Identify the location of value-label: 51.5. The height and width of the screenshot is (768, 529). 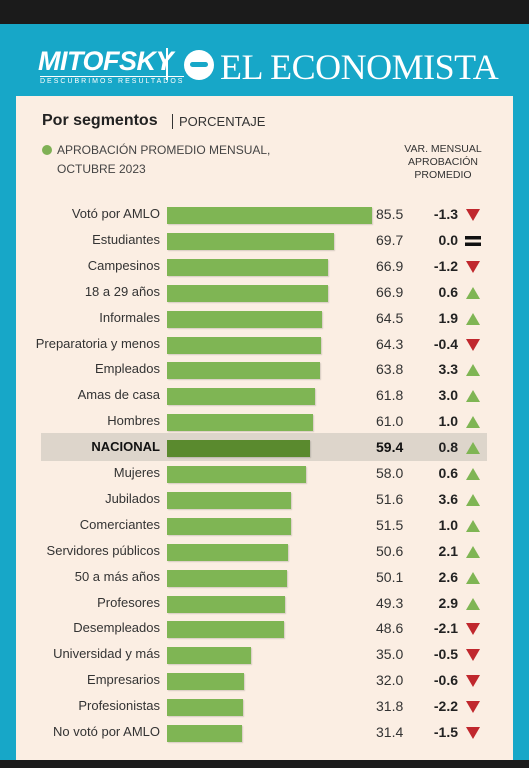
(390, 524).